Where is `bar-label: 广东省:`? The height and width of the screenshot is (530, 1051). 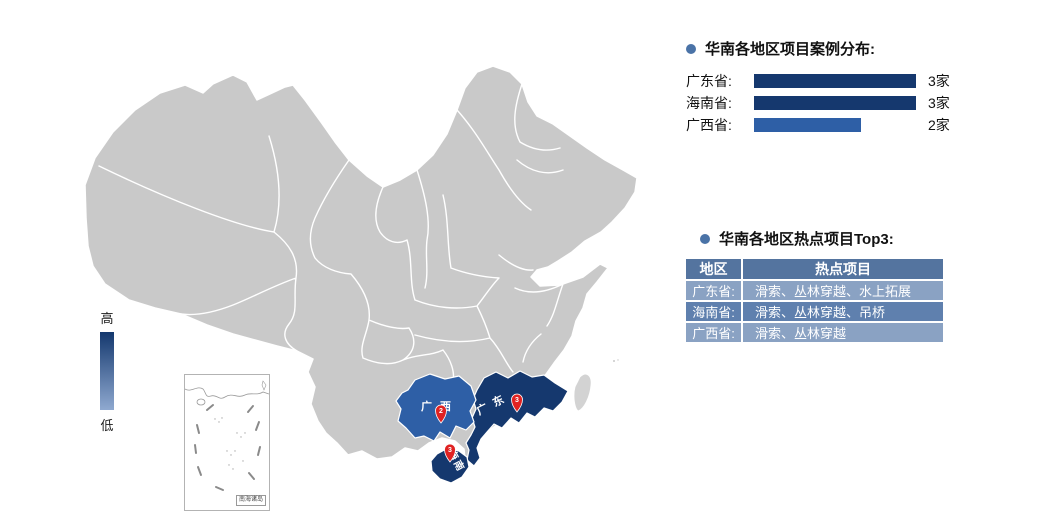 bar-label: 广东省: is located at coordinates (709, 81).